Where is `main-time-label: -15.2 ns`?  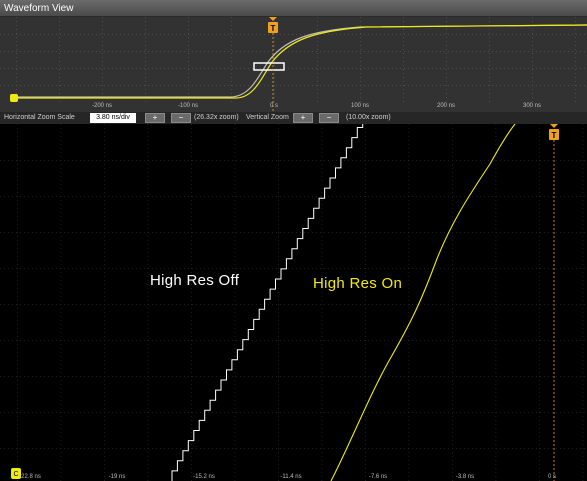 main-time-label: -15.2 ns is located at coordinates (204, 477).